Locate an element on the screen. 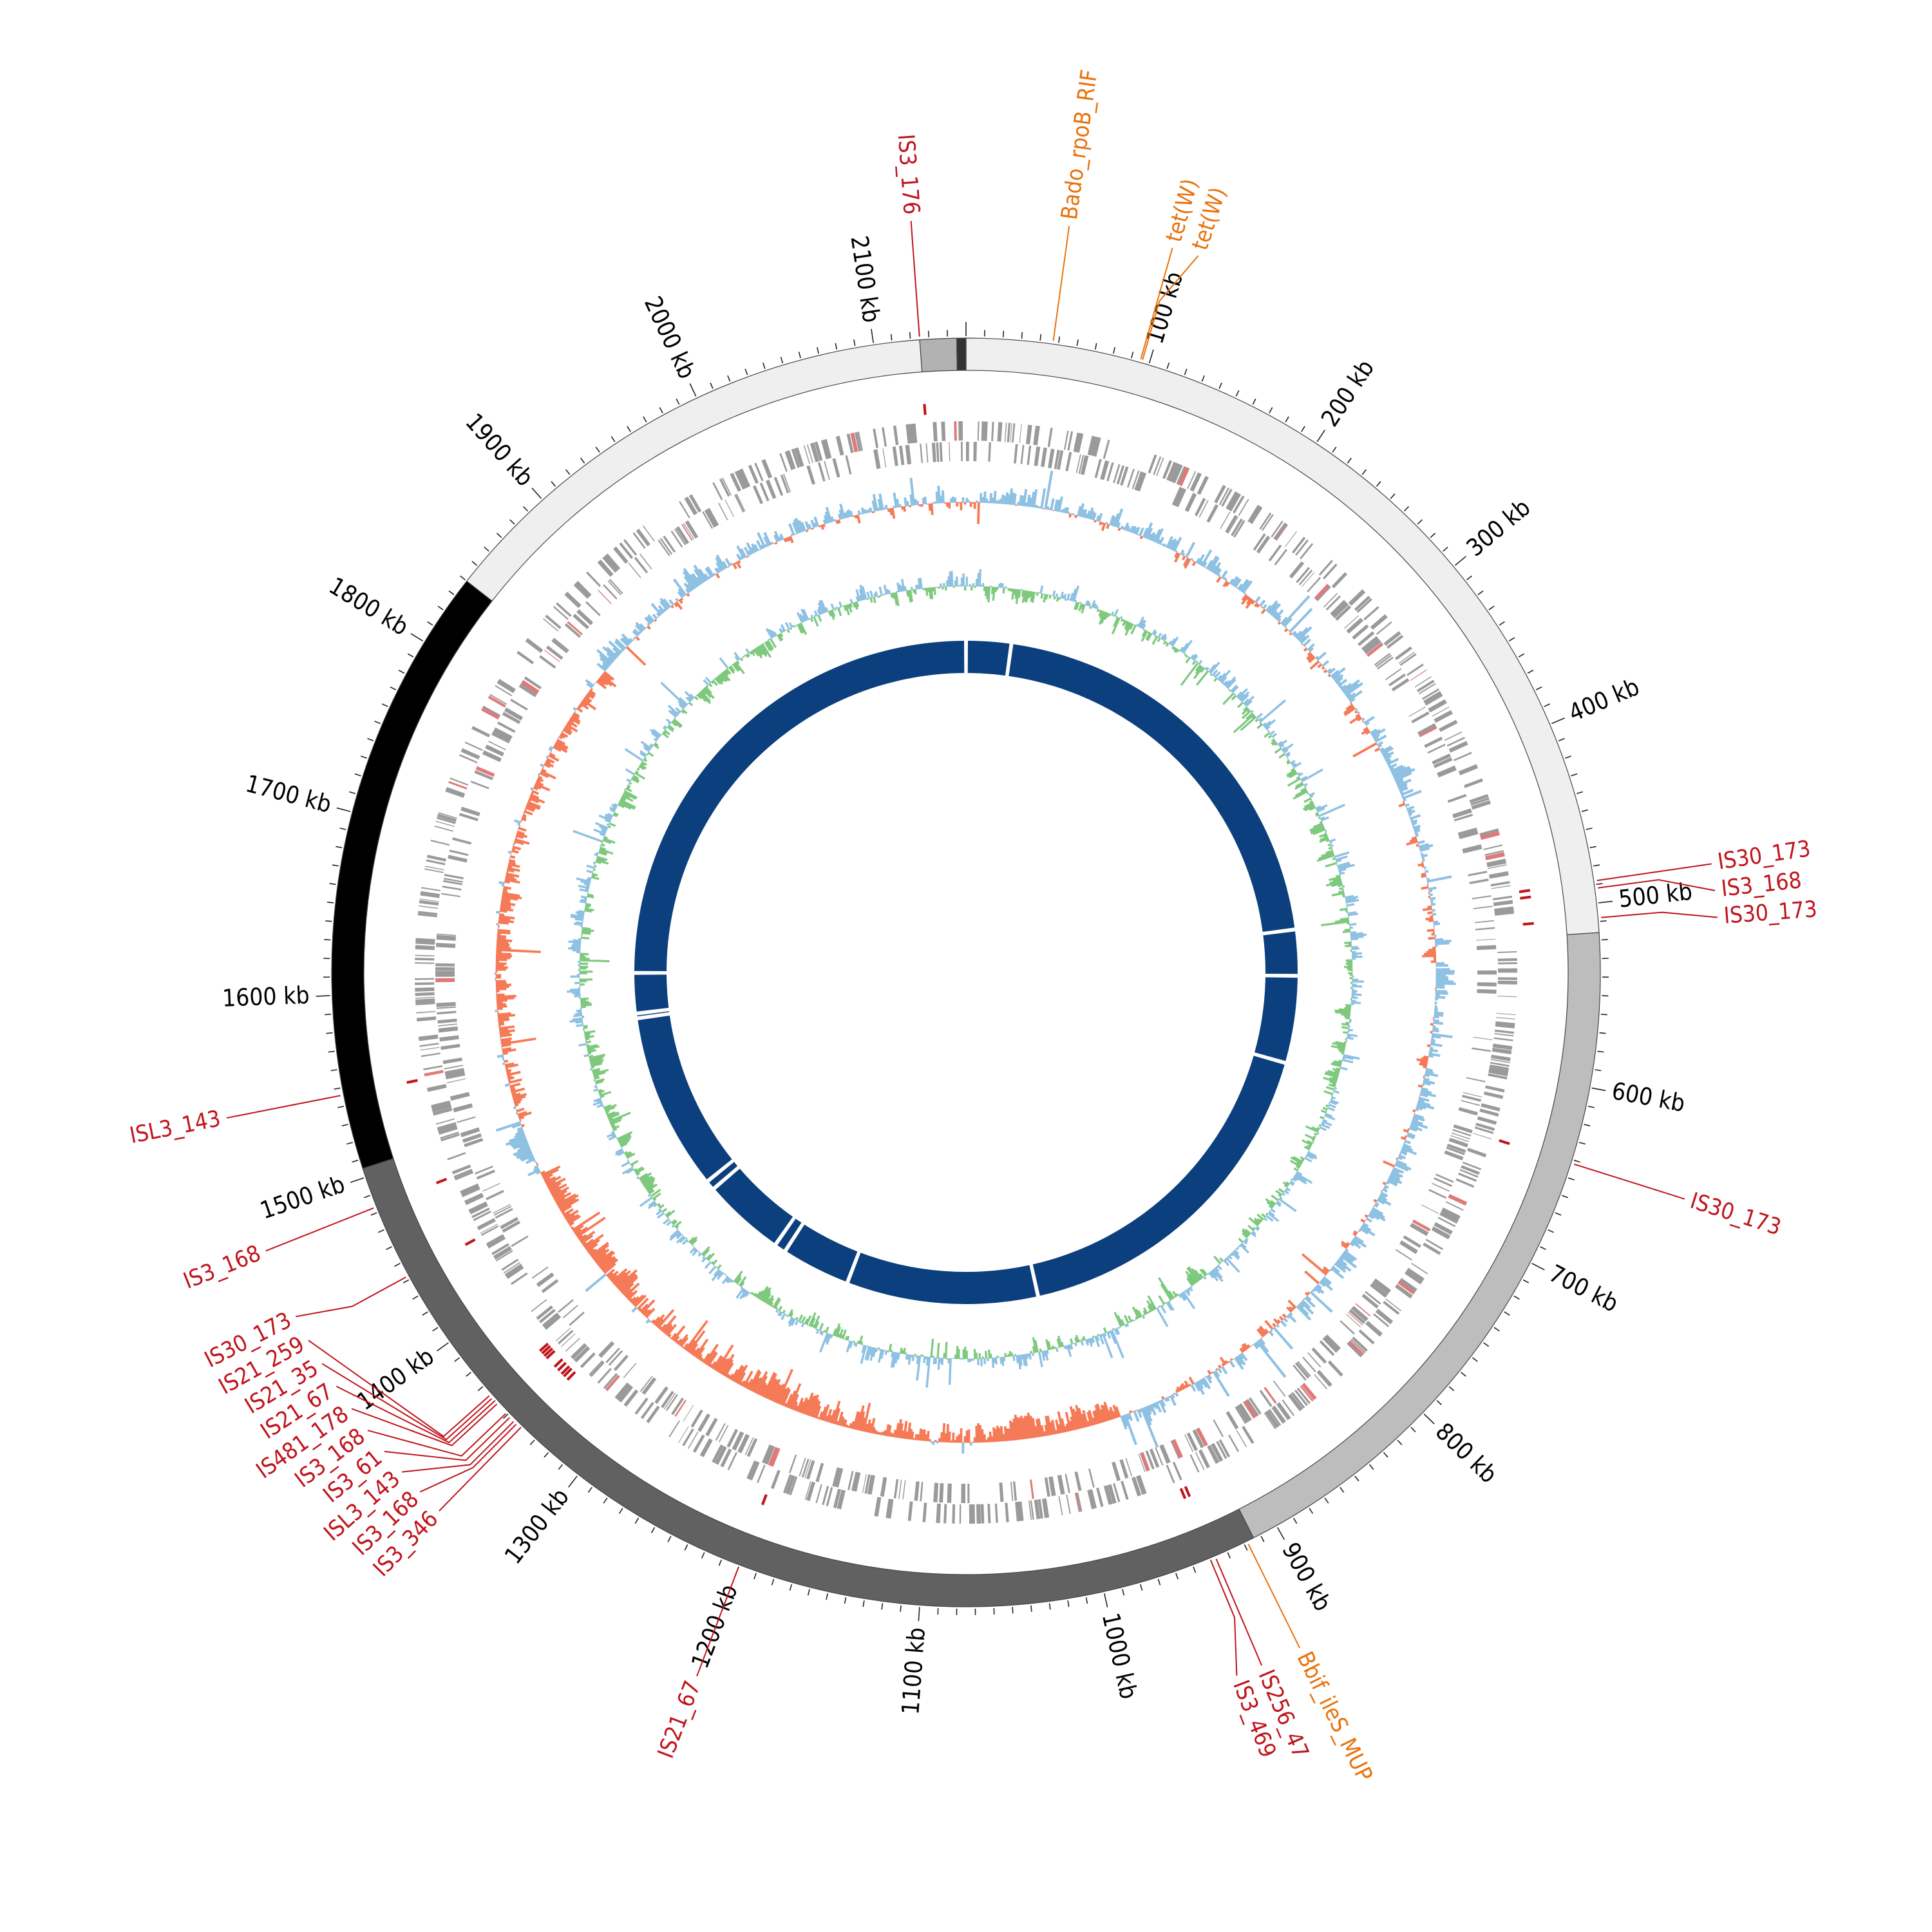  feature-label: IS3_168 is located at coordinates (222, 1267).